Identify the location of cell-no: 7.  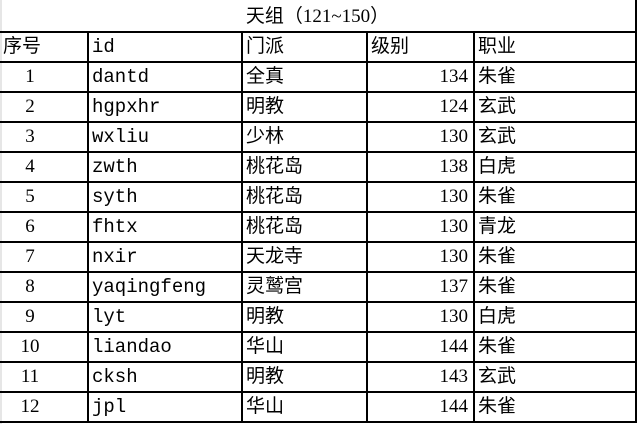
(44, 257).